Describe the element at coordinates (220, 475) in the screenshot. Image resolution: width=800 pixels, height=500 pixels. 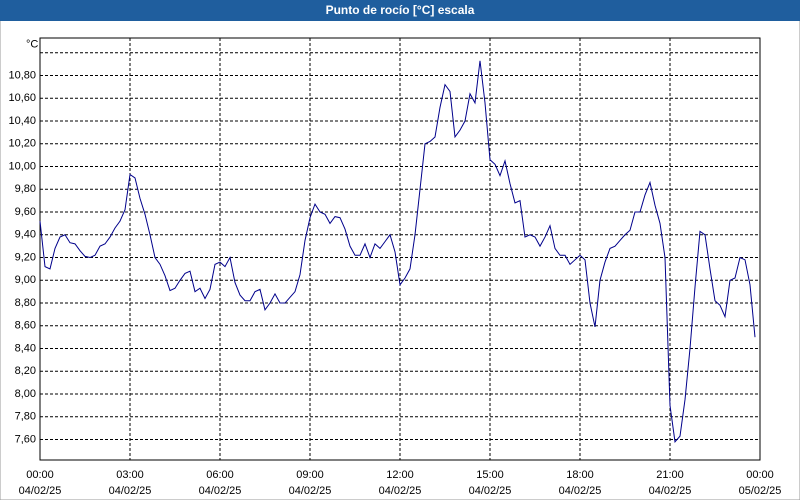
I see `x-tick-label: 06:00` at that location.